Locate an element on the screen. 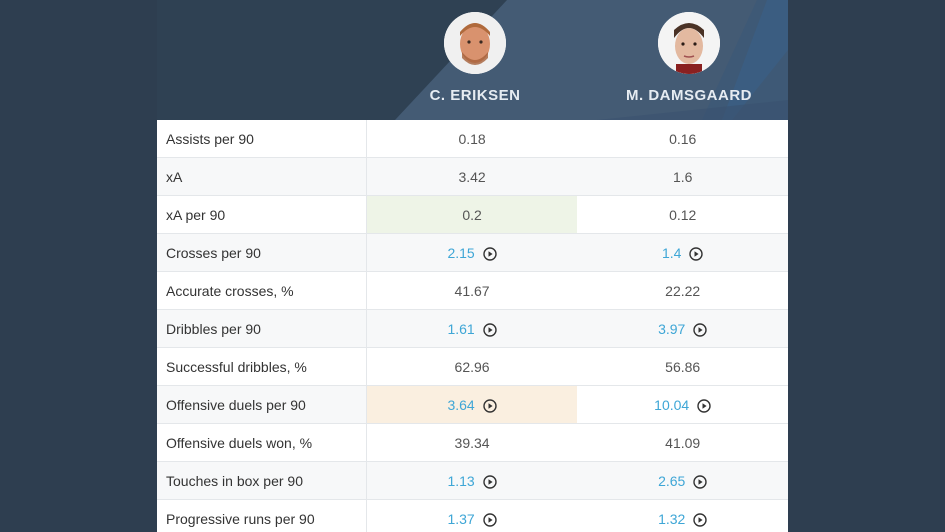 This screenshot has width=945, height=532. stat-value-link: 1.37 is located at coordinates (461, 518).